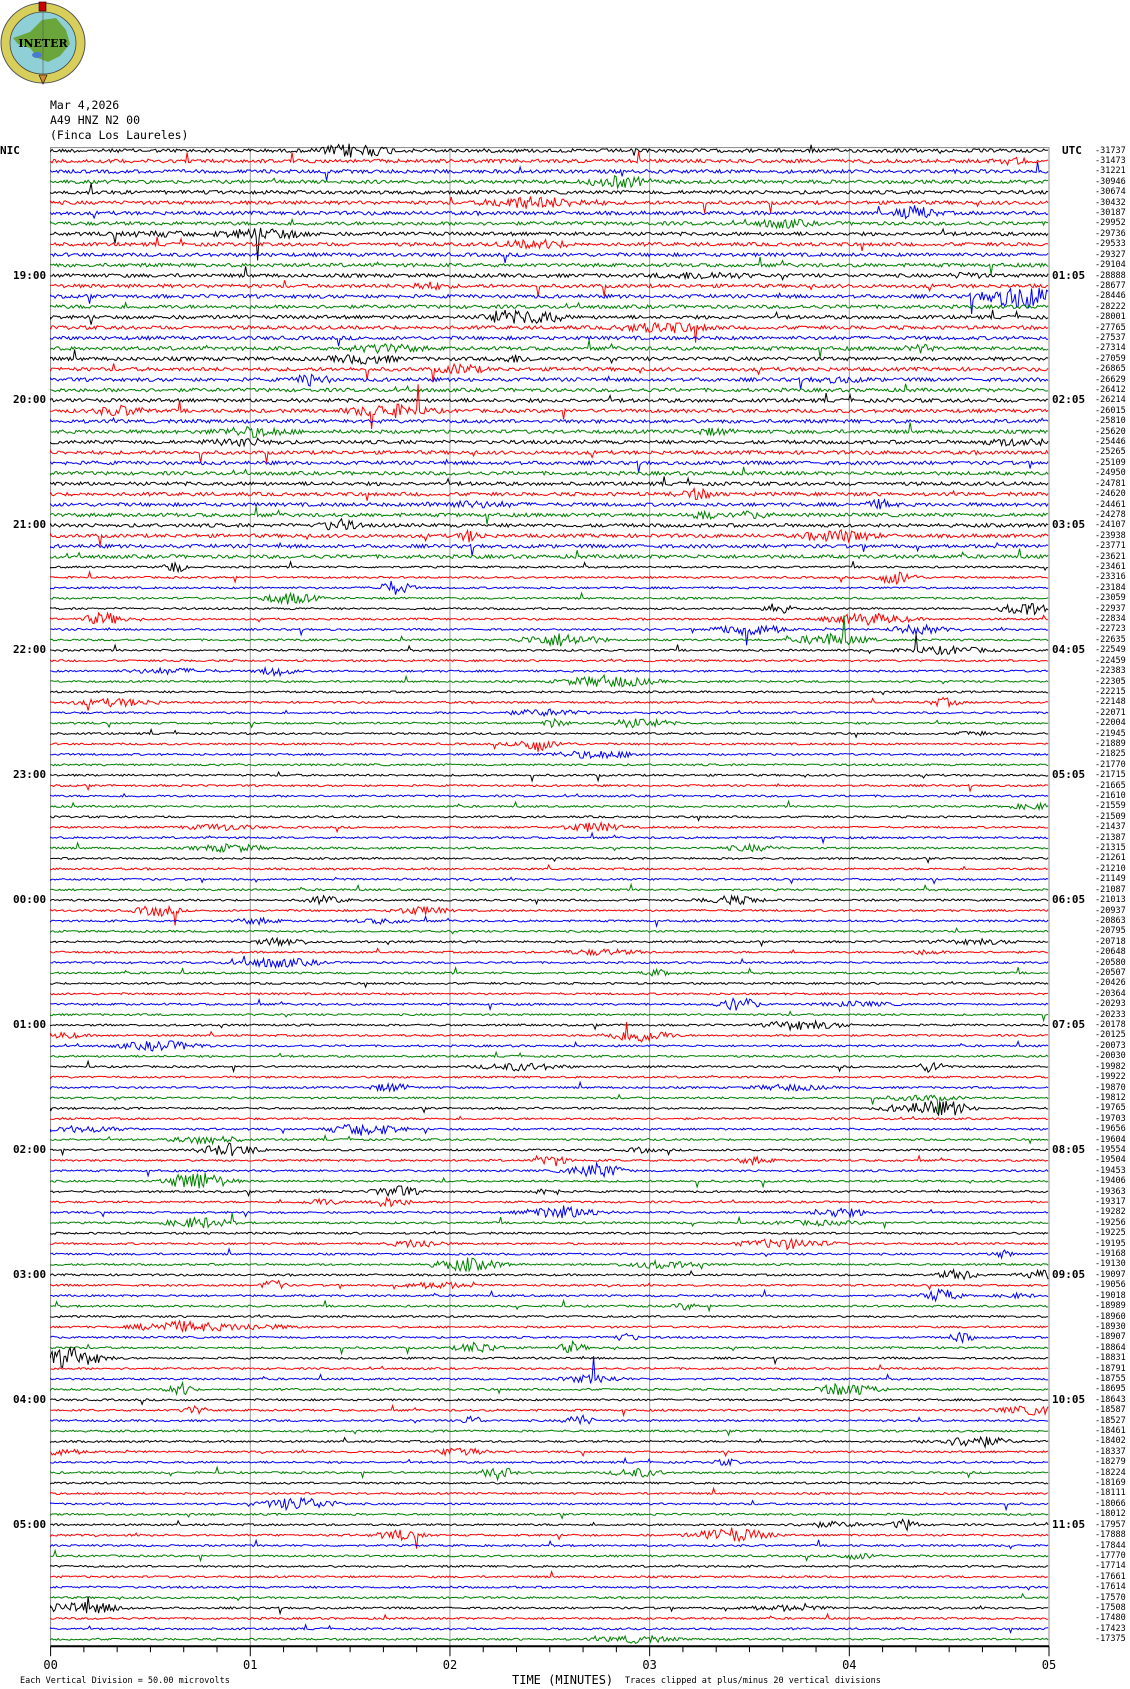 The width and height of the screenshot is (1130, 1689). I want to click on trace-offset-label: -19604, so click(1110, 1139).